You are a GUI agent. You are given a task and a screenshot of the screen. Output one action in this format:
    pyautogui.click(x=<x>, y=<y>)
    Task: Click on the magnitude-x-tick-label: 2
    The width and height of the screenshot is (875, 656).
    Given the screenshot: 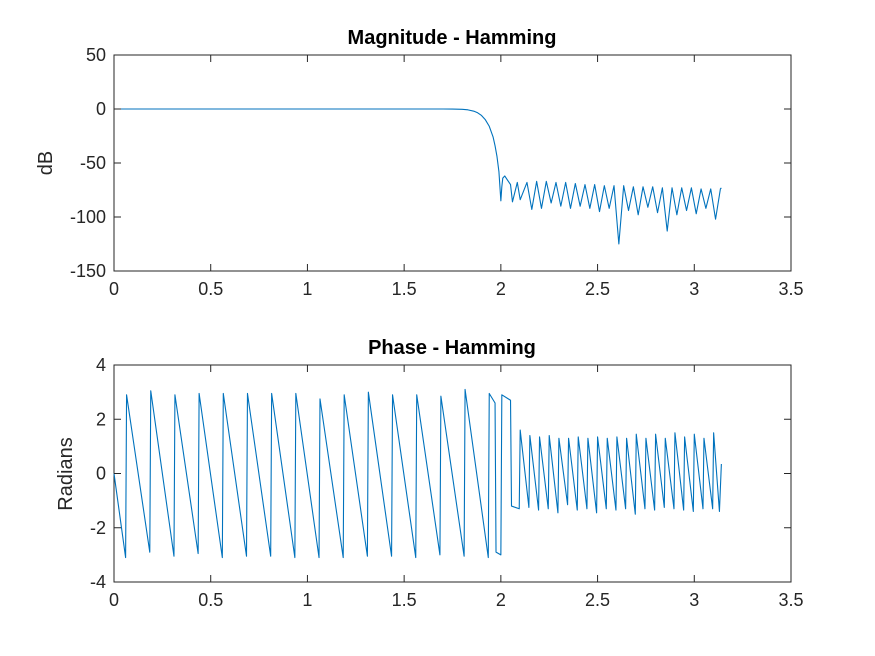 What is the action you would take?
    pyautogui.click(x=501, y=289)
    